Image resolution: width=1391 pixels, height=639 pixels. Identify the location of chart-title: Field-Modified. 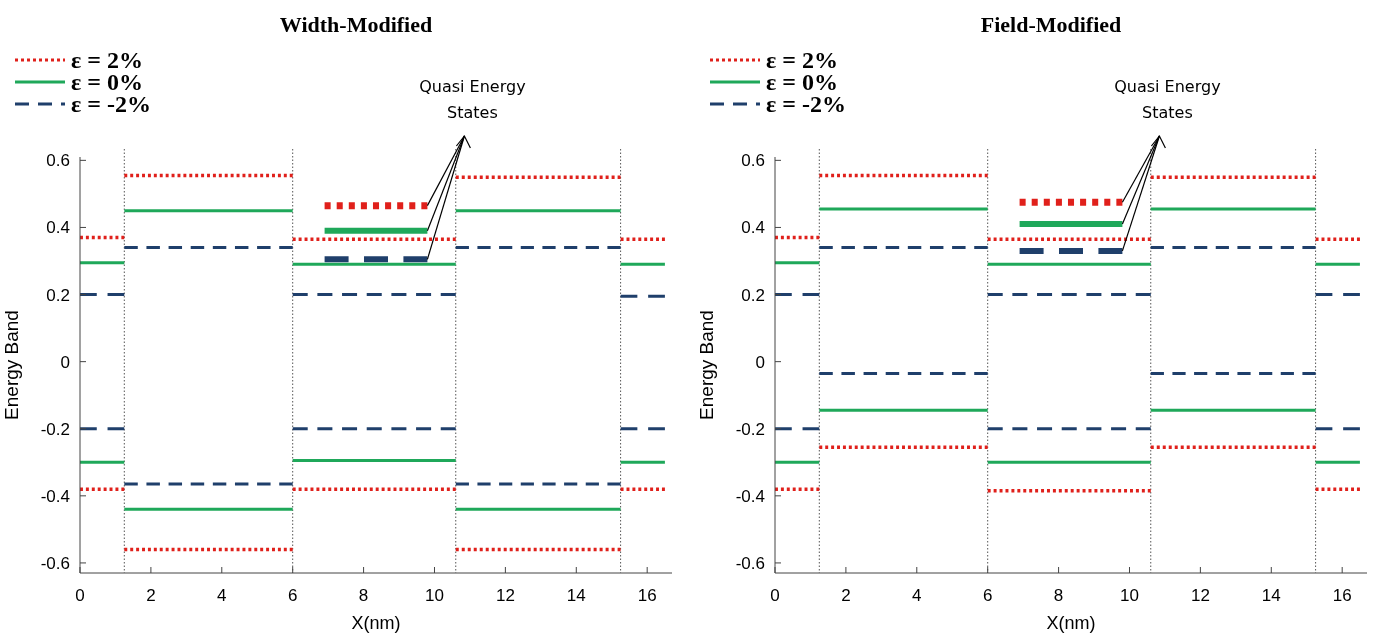
(1051, 24).